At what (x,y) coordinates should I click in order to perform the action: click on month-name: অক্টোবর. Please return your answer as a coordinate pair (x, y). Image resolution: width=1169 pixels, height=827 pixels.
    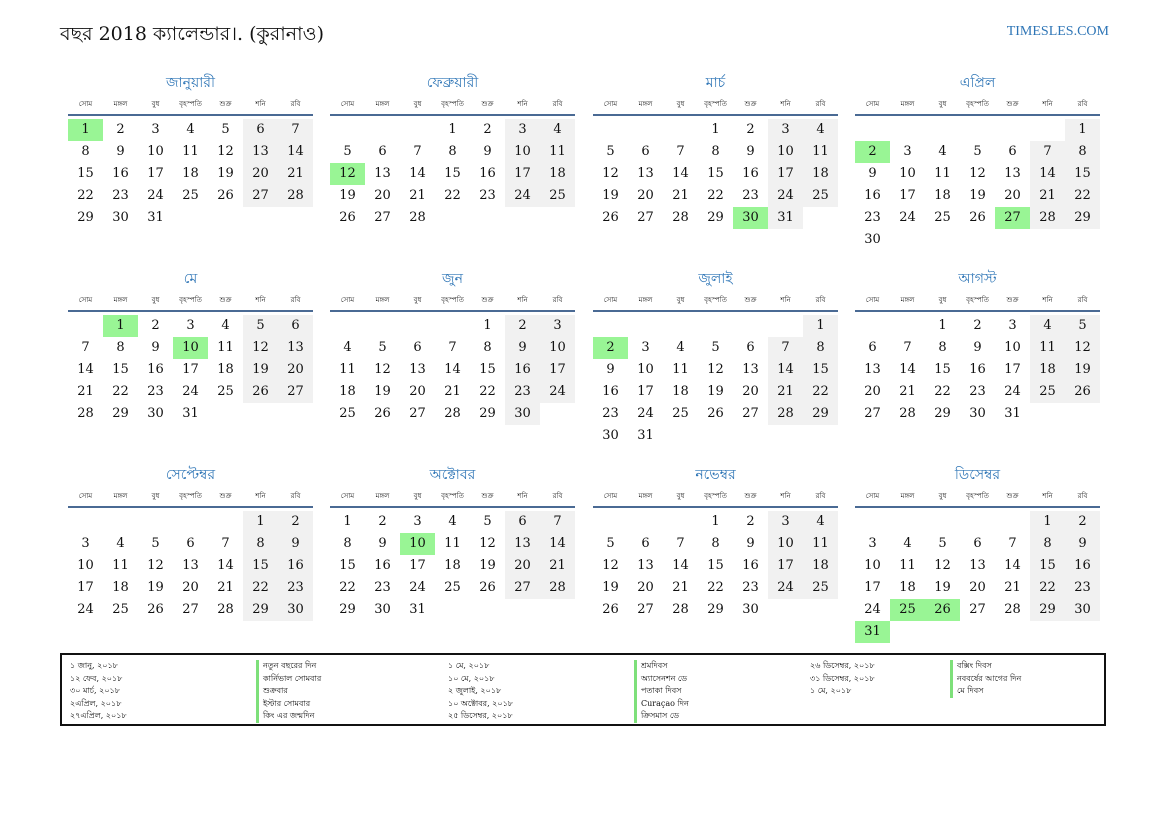
    Looking at the image, I should click on (452, 475).